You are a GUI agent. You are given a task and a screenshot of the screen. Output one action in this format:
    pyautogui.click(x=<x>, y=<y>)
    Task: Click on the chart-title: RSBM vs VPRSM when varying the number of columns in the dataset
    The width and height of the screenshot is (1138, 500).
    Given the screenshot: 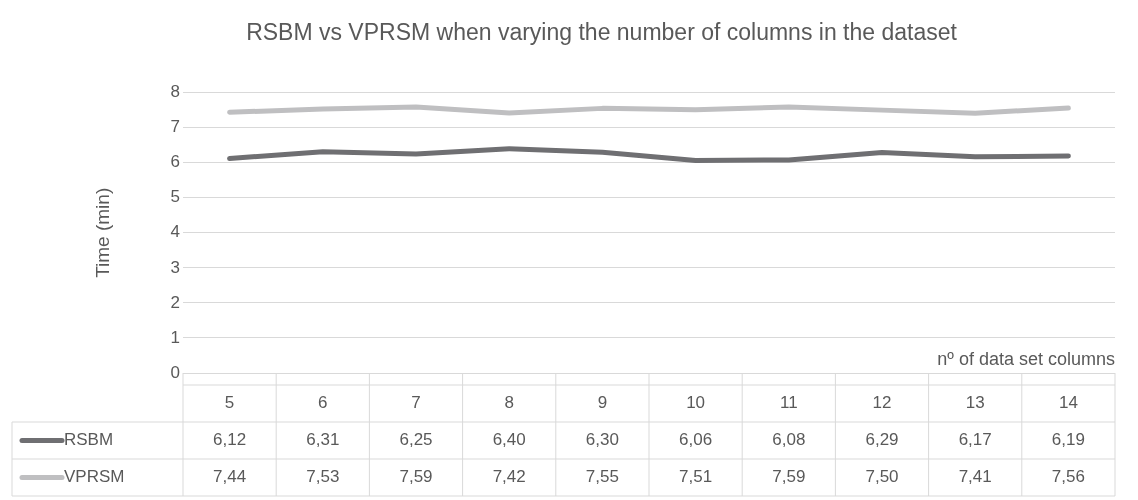 What is the action you would take?
    pyautogui.click(x=602, y=32)
    